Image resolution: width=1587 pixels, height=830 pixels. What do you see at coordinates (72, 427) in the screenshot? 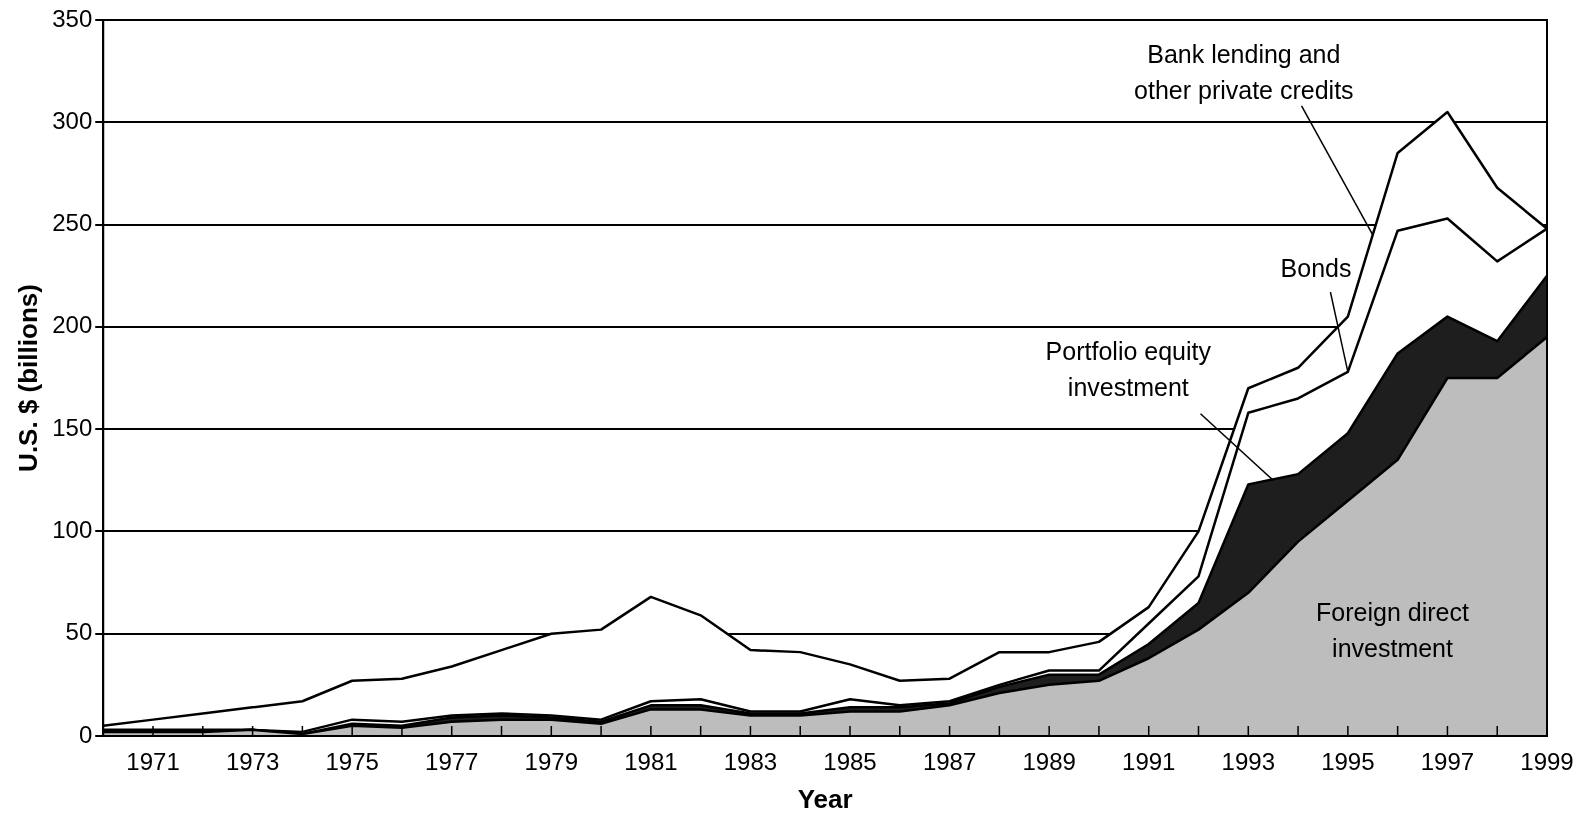
I see `y-tick-label: 150` at bounding box center [72, 427].